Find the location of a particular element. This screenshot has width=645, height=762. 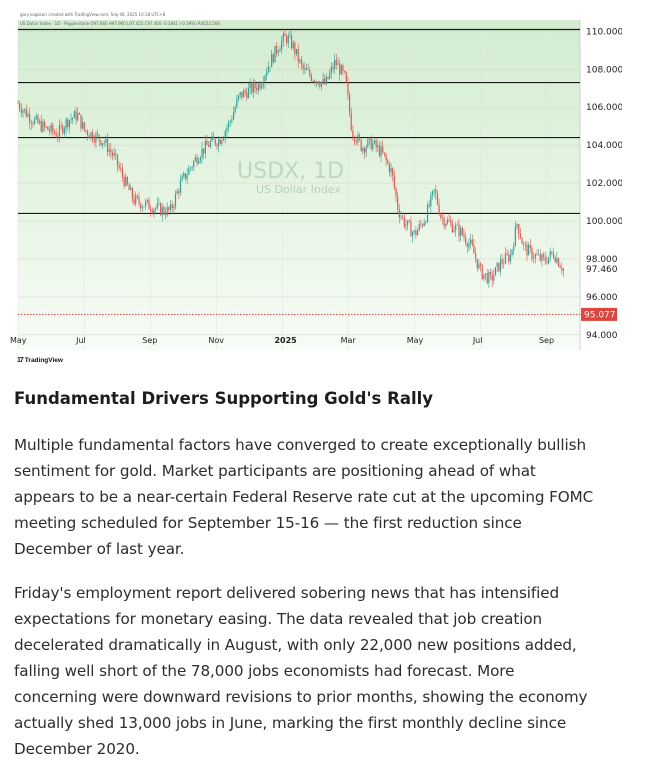

price-scale-background is located at coordinates (601, 185).